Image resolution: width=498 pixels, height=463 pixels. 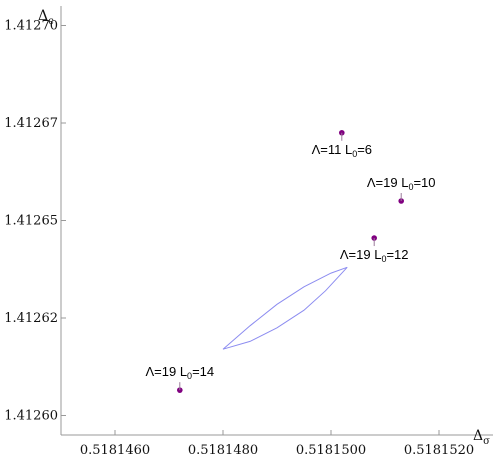 I want to click on y-axis-ticks: 1.41260 1.41262 1.41265 1.41267 1.41270, so click(x=35, y=221).